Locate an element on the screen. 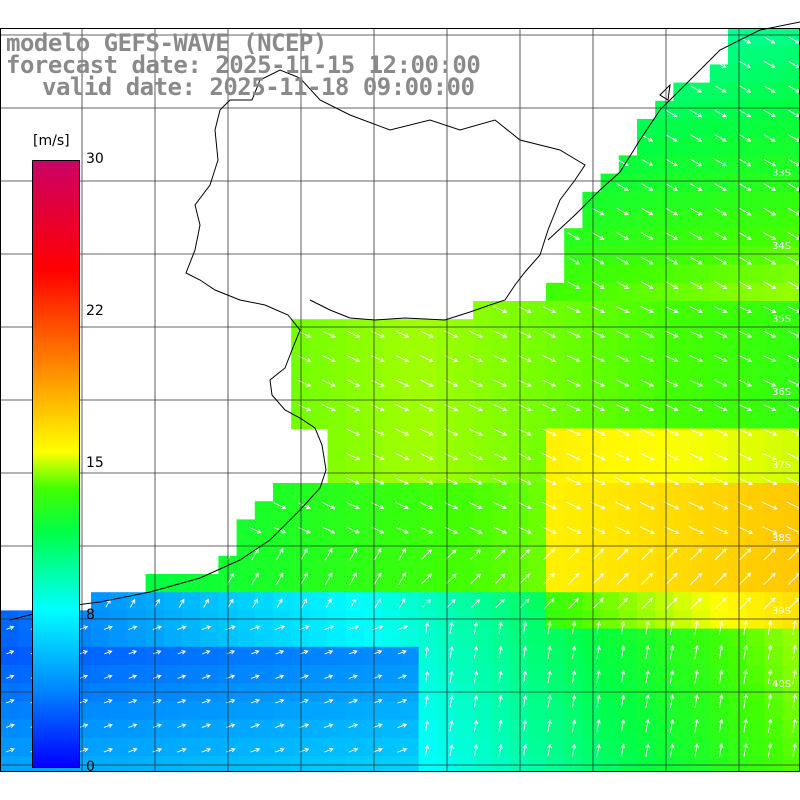  latitude-label: 35S is located at coordinates (781, 319).